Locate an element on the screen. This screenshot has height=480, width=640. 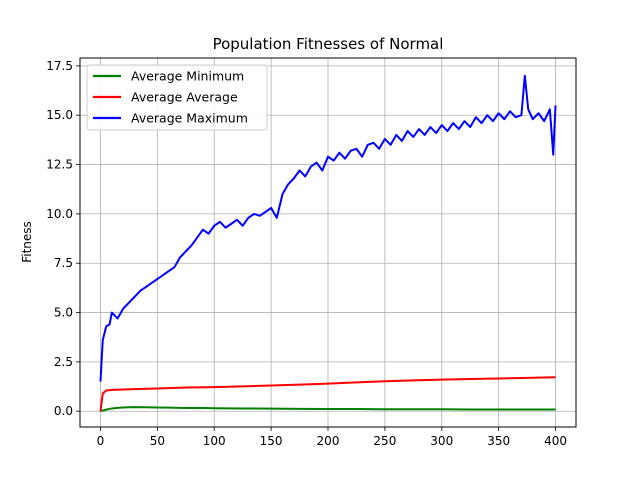
y-tick-label: 7.5 is located at coordinates (63, 263).